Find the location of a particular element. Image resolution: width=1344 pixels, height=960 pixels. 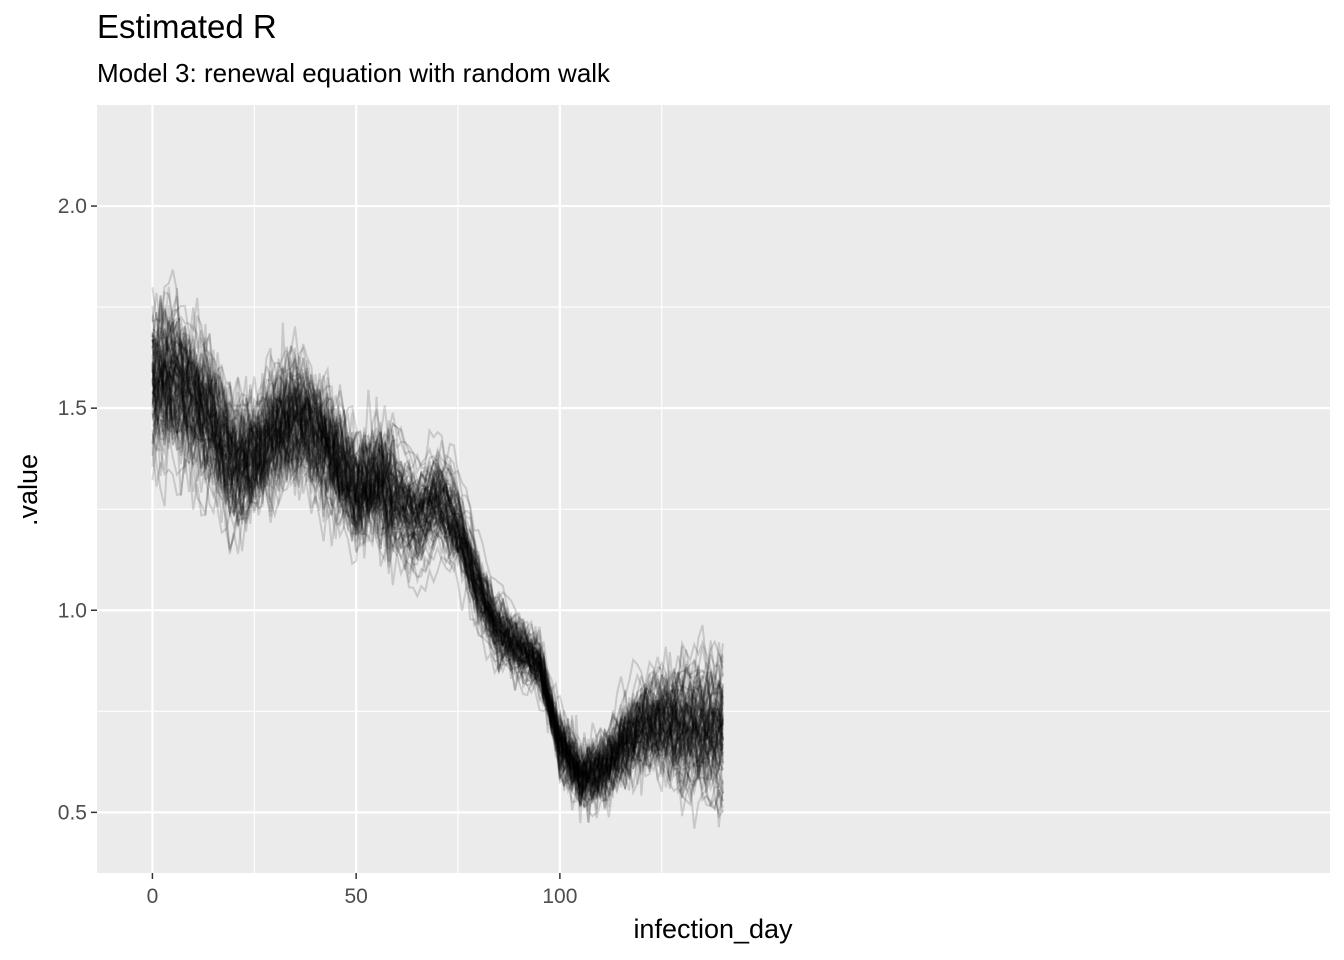

chart-title: Estimated R is located at coordinates (187, 26).